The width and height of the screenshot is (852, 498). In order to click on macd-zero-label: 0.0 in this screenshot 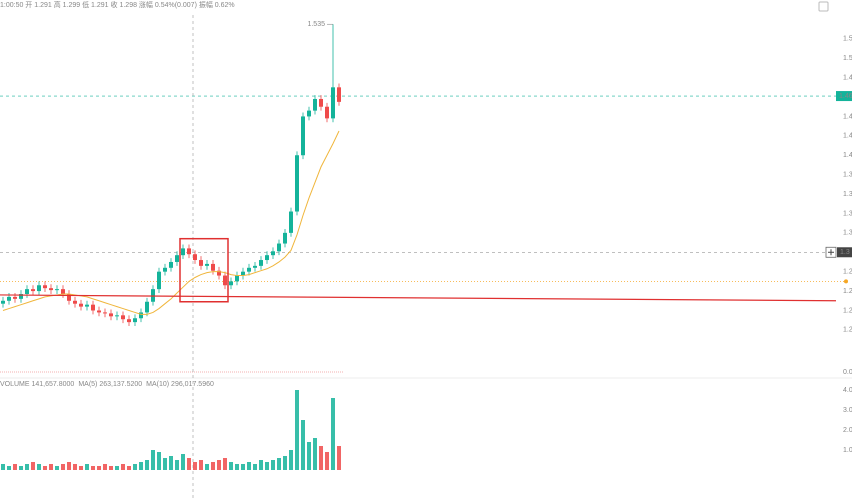, I will do `click(847, 372)`.